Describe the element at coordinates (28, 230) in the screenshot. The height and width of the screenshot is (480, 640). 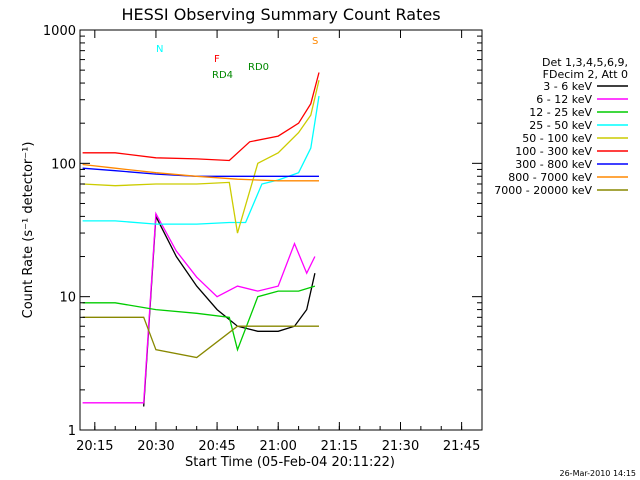
I see `y-axis-label: Count Rate (s⁻¹ detector⁻¹)` at that location.